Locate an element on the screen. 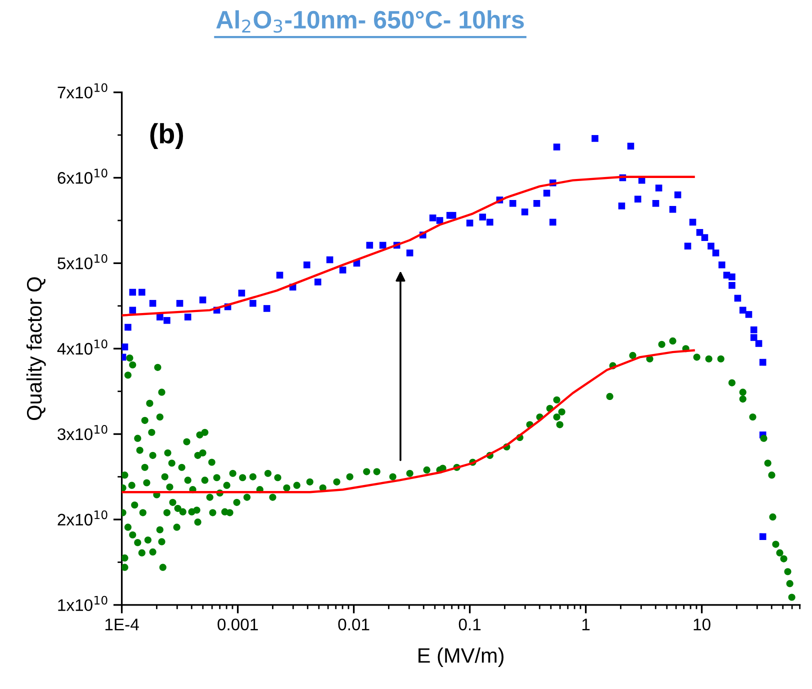 This screenshot has height=689, width=812. y-tick-label: 1x10$^{10}$ is located at coordinates (83, 604).